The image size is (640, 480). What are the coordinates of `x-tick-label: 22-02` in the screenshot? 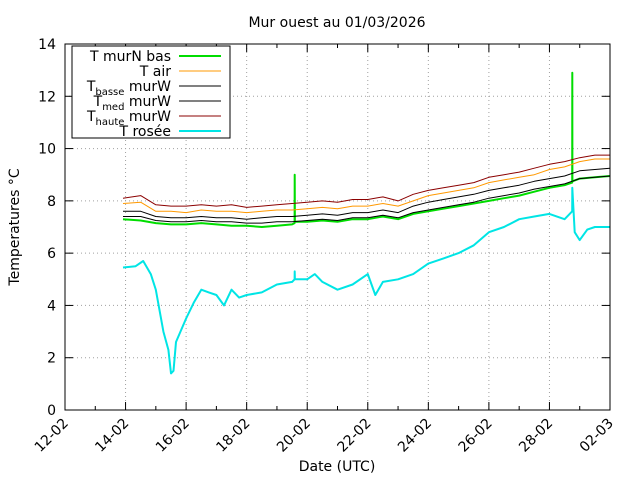 It's located at (355, 436).